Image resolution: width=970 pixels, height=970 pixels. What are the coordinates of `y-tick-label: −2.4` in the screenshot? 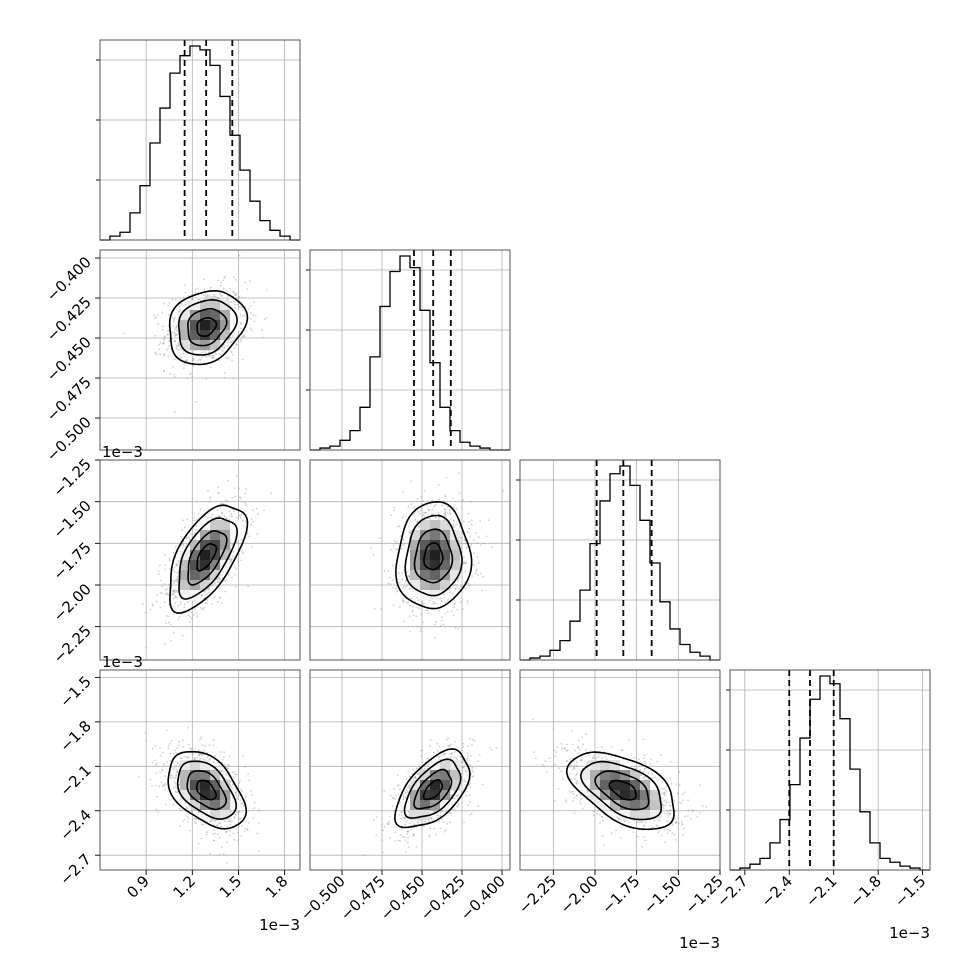 It's located at (75, 825).